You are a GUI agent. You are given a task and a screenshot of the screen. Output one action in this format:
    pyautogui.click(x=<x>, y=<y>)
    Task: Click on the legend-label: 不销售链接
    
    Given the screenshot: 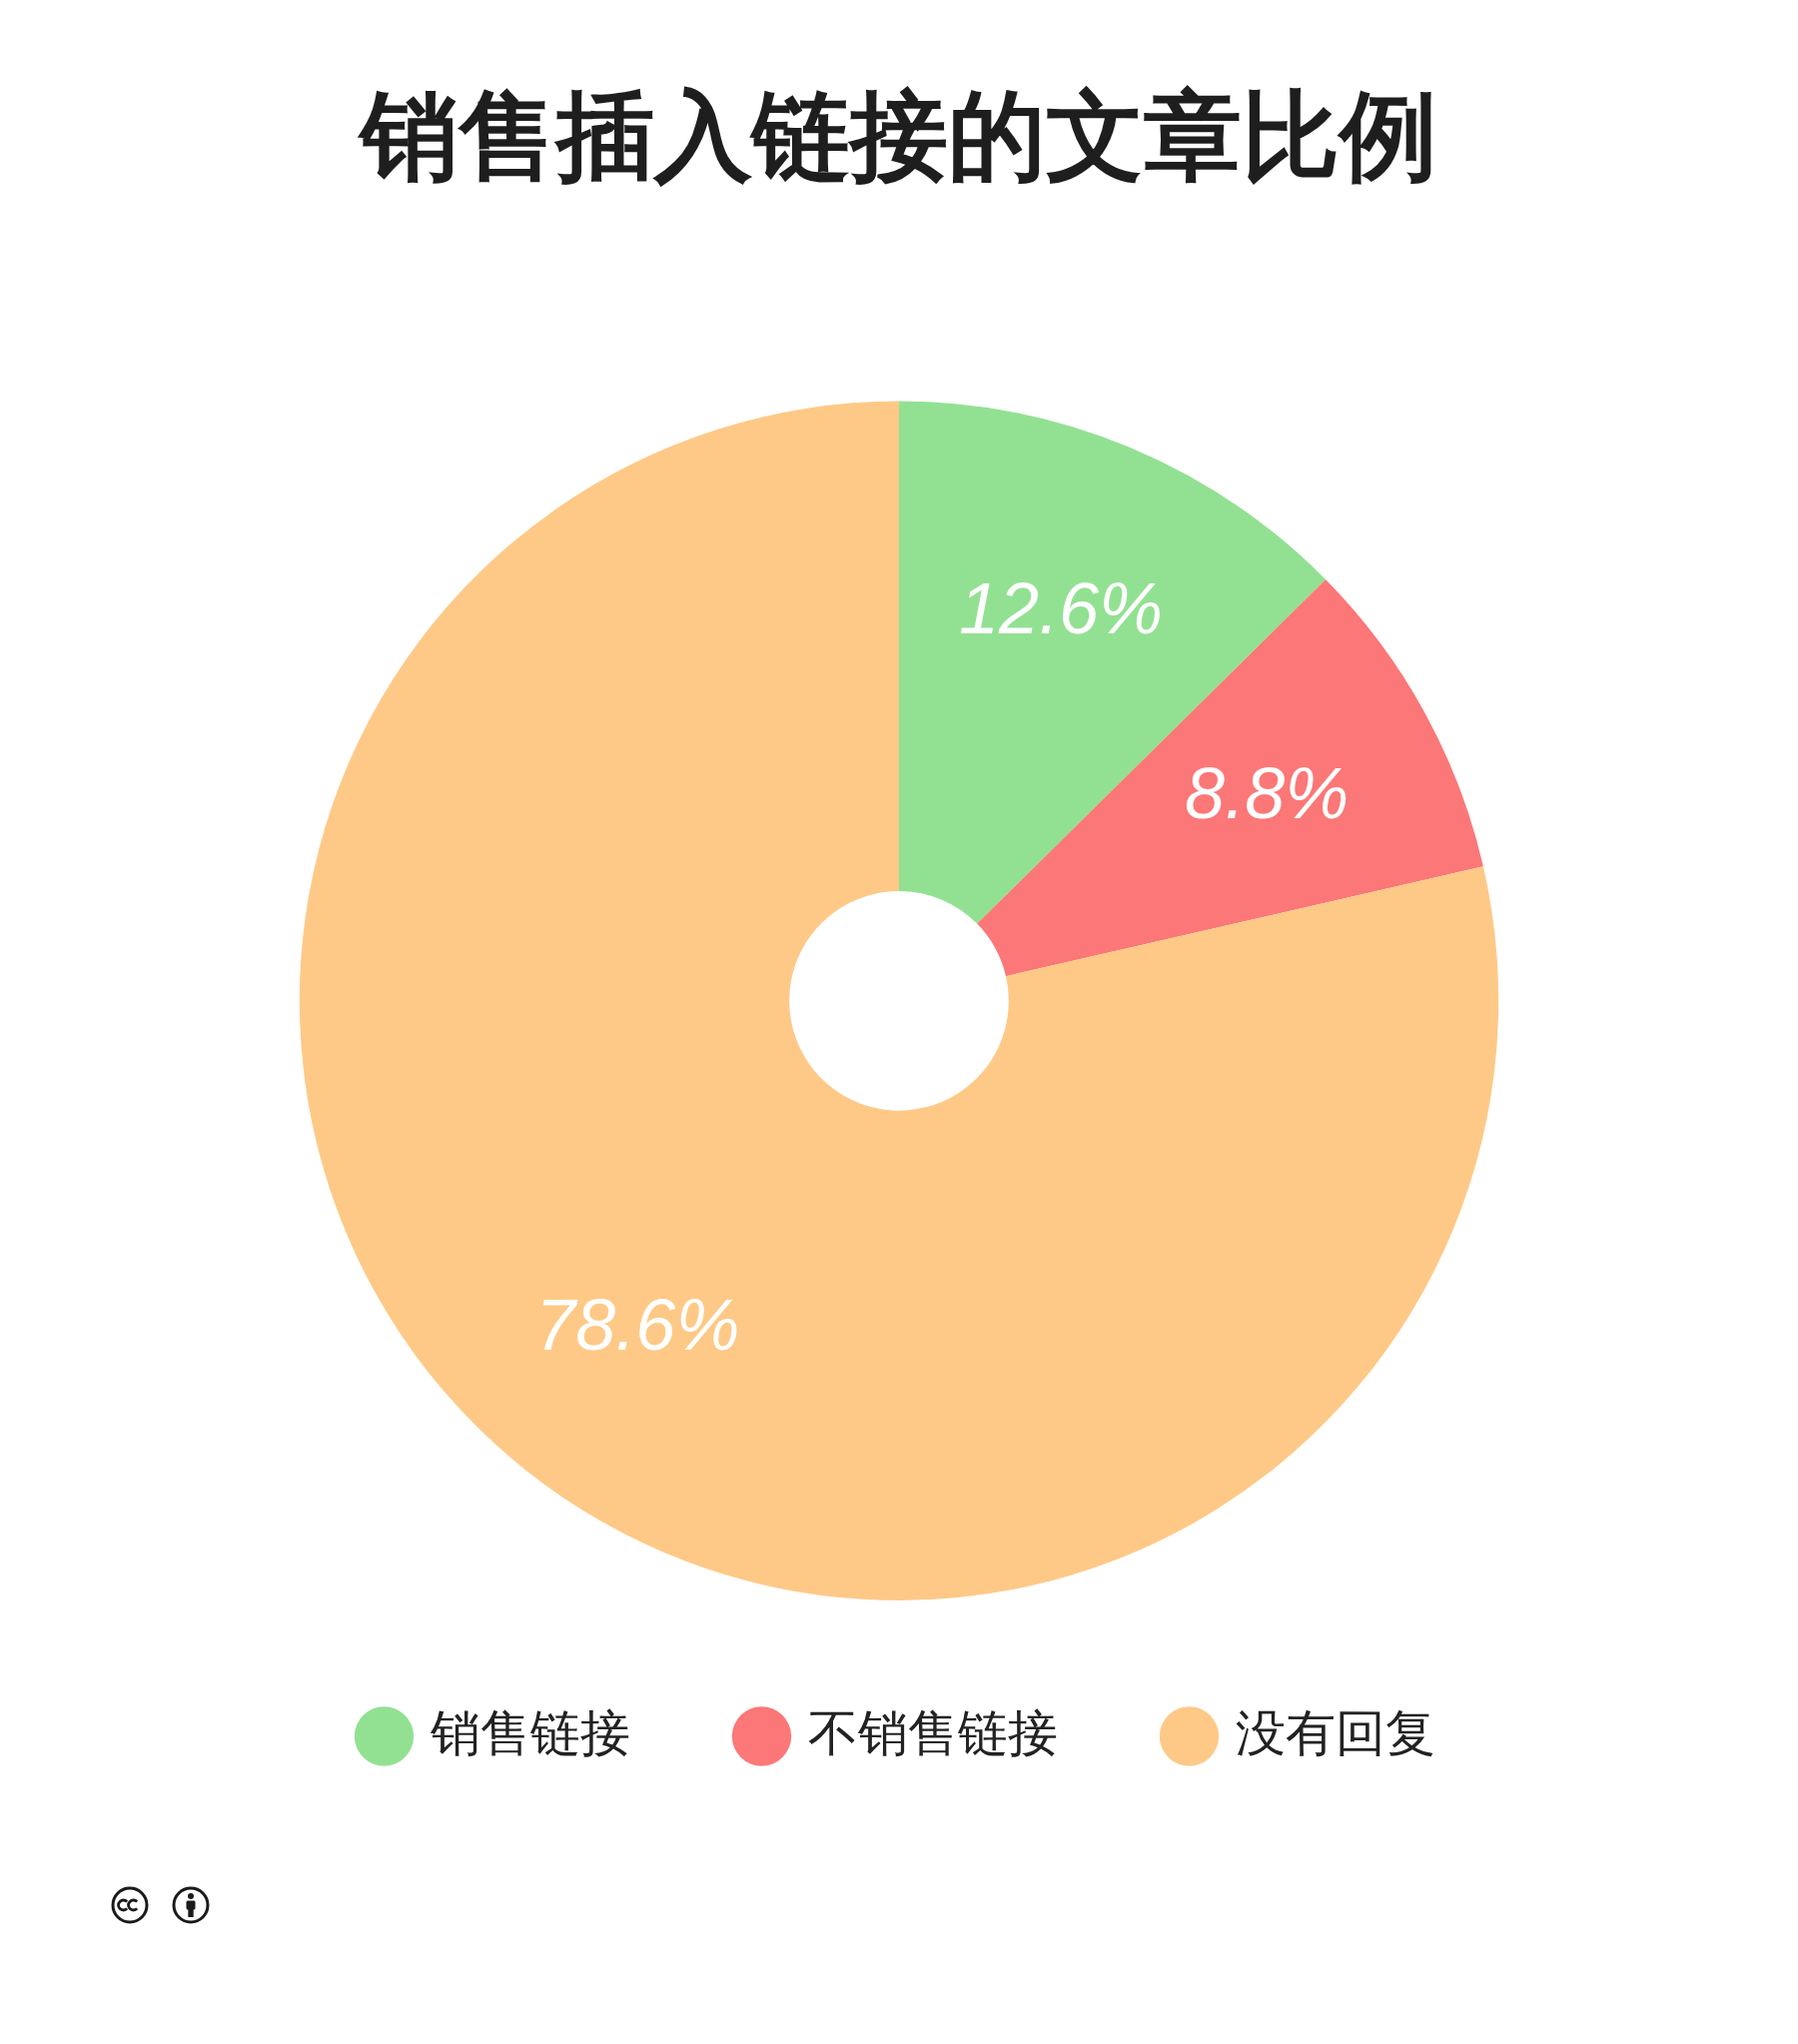 What is the action you would take?
    pyautogui.click(x=932, y=1732)
    